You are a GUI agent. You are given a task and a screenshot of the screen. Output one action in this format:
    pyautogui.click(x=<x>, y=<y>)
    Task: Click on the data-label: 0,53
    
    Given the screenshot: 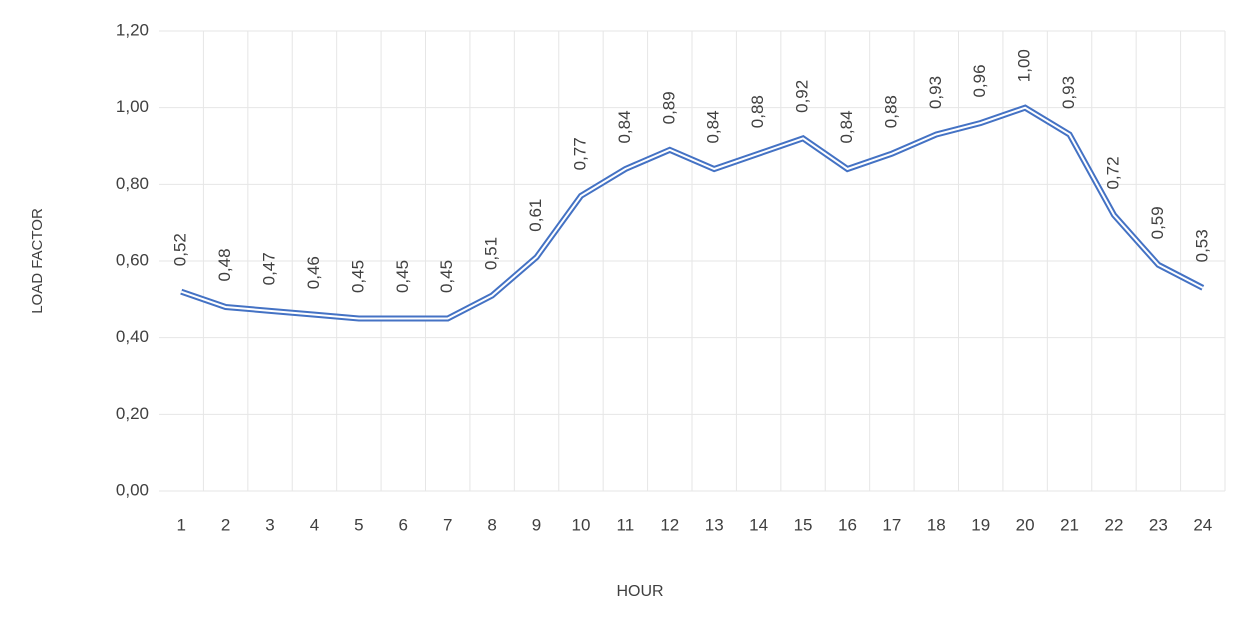 What is the action you would take?
    pyautogui.click(x=1201, y=245)
    